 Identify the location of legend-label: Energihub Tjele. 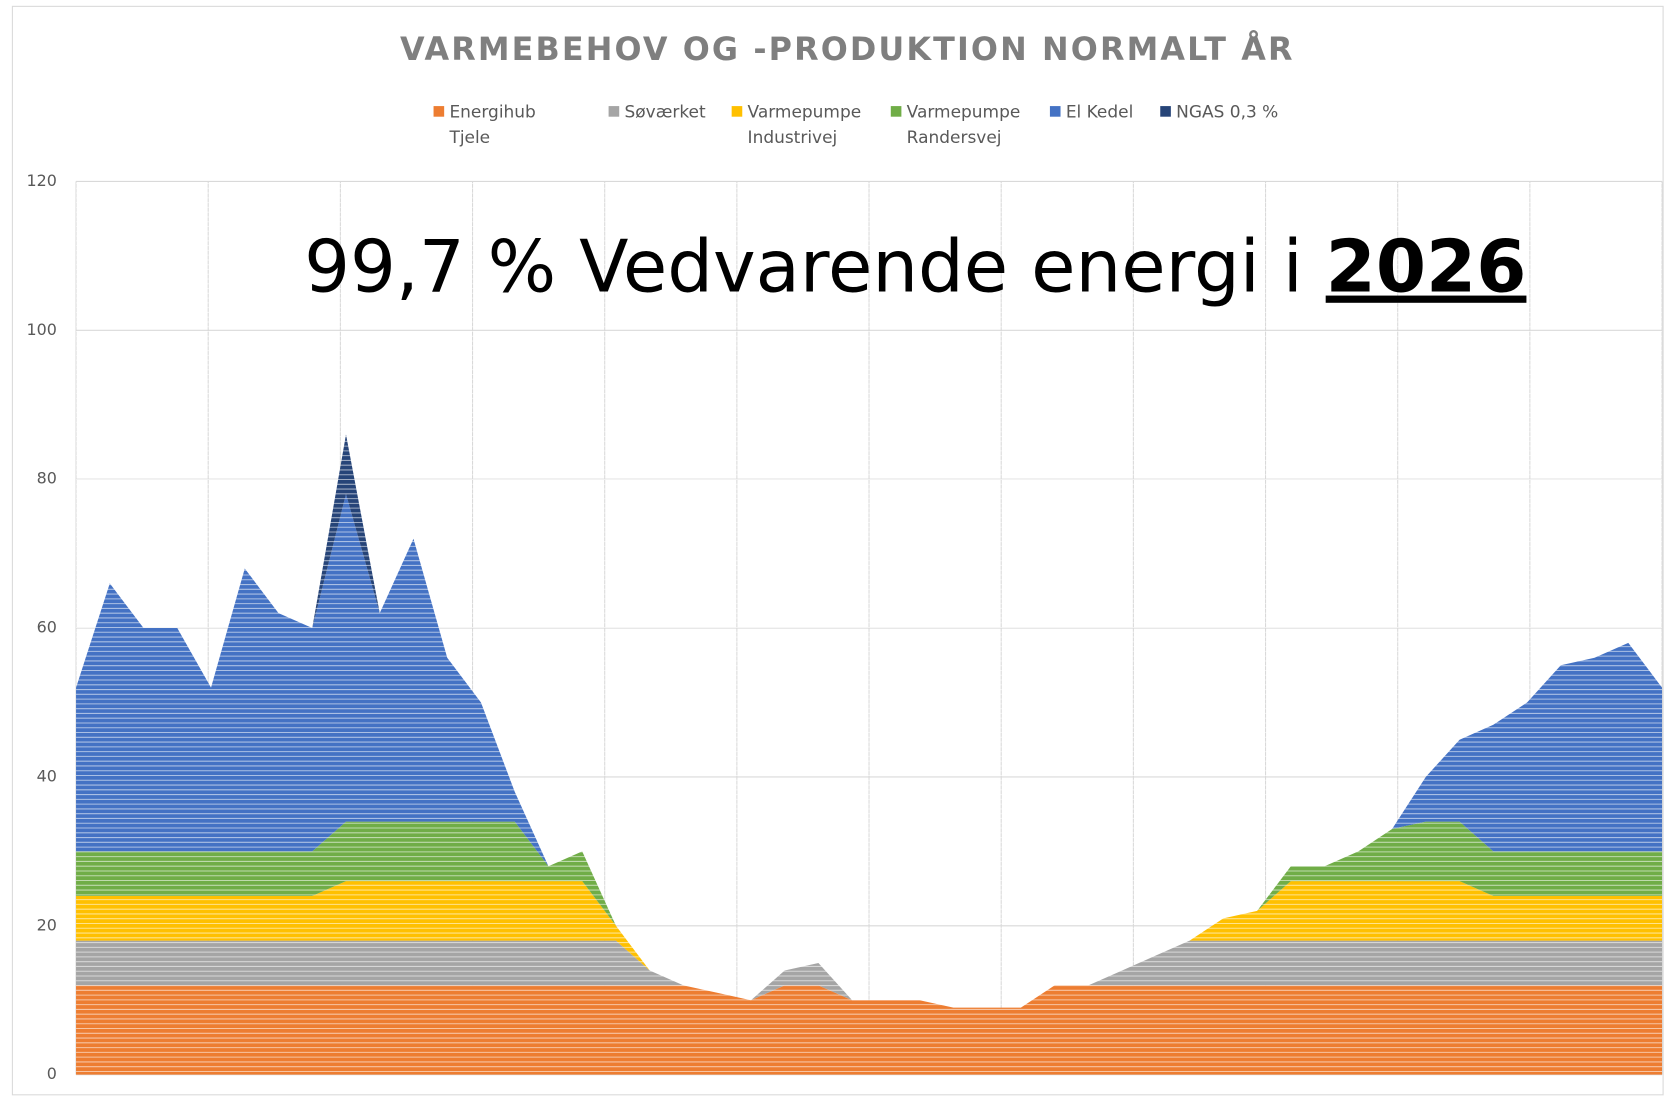
(494, 124).